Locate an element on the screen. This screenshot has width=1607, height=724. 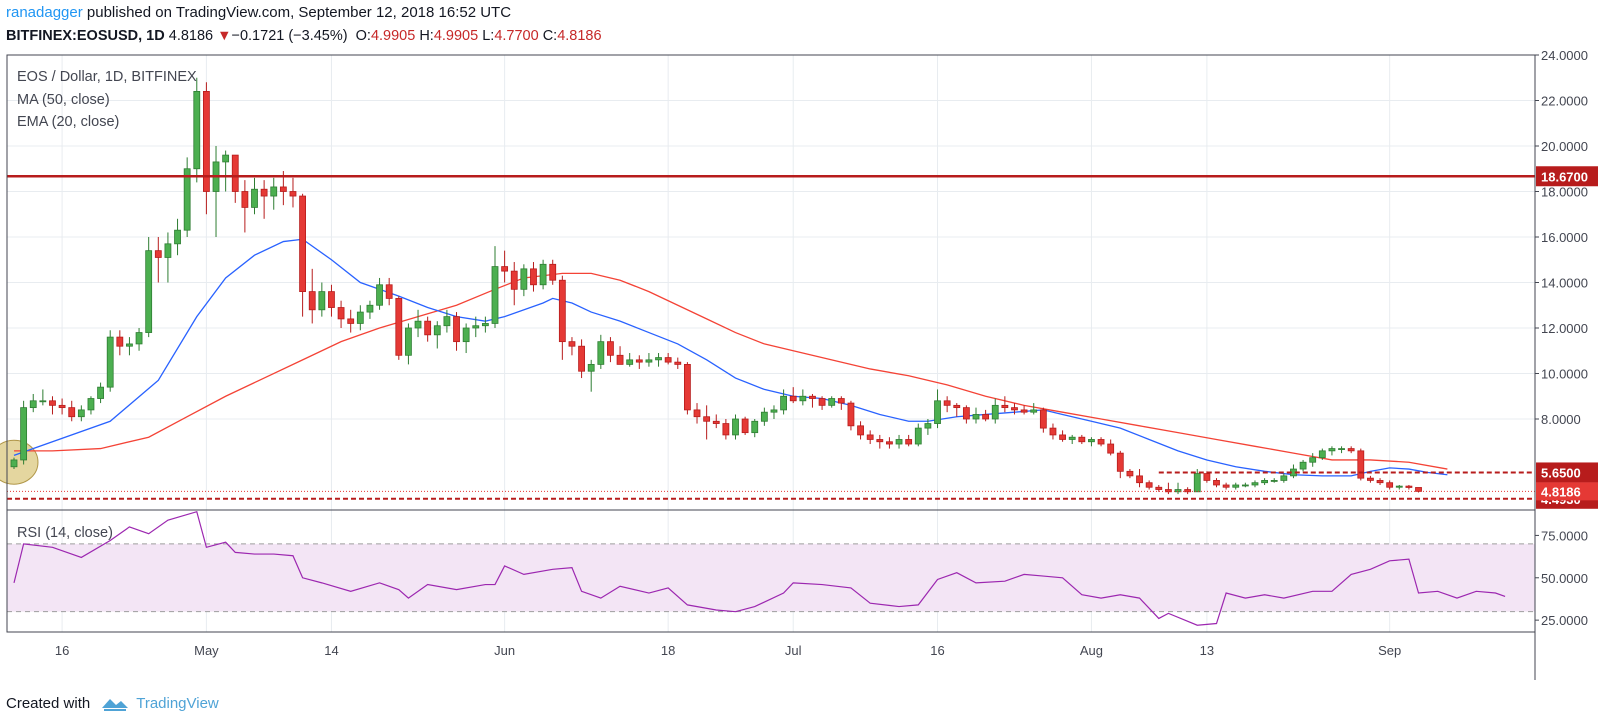
tradingview-link: TradingView is located at coordinates (177, 703).